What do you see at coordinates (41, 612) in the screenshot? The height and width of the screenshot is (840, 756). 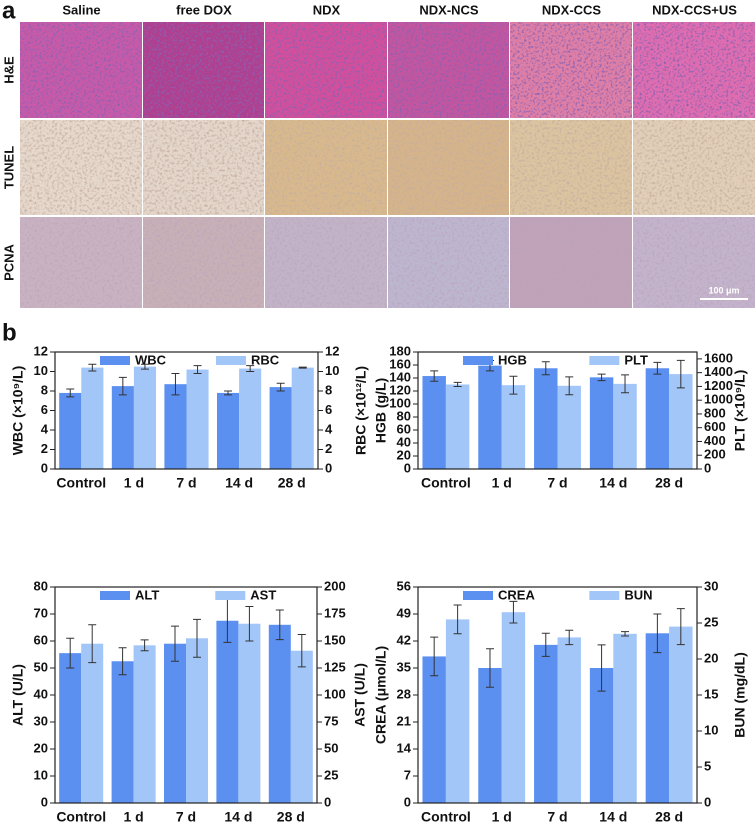 I see `y-tick-label: 70` at bounding box center [41, 612].